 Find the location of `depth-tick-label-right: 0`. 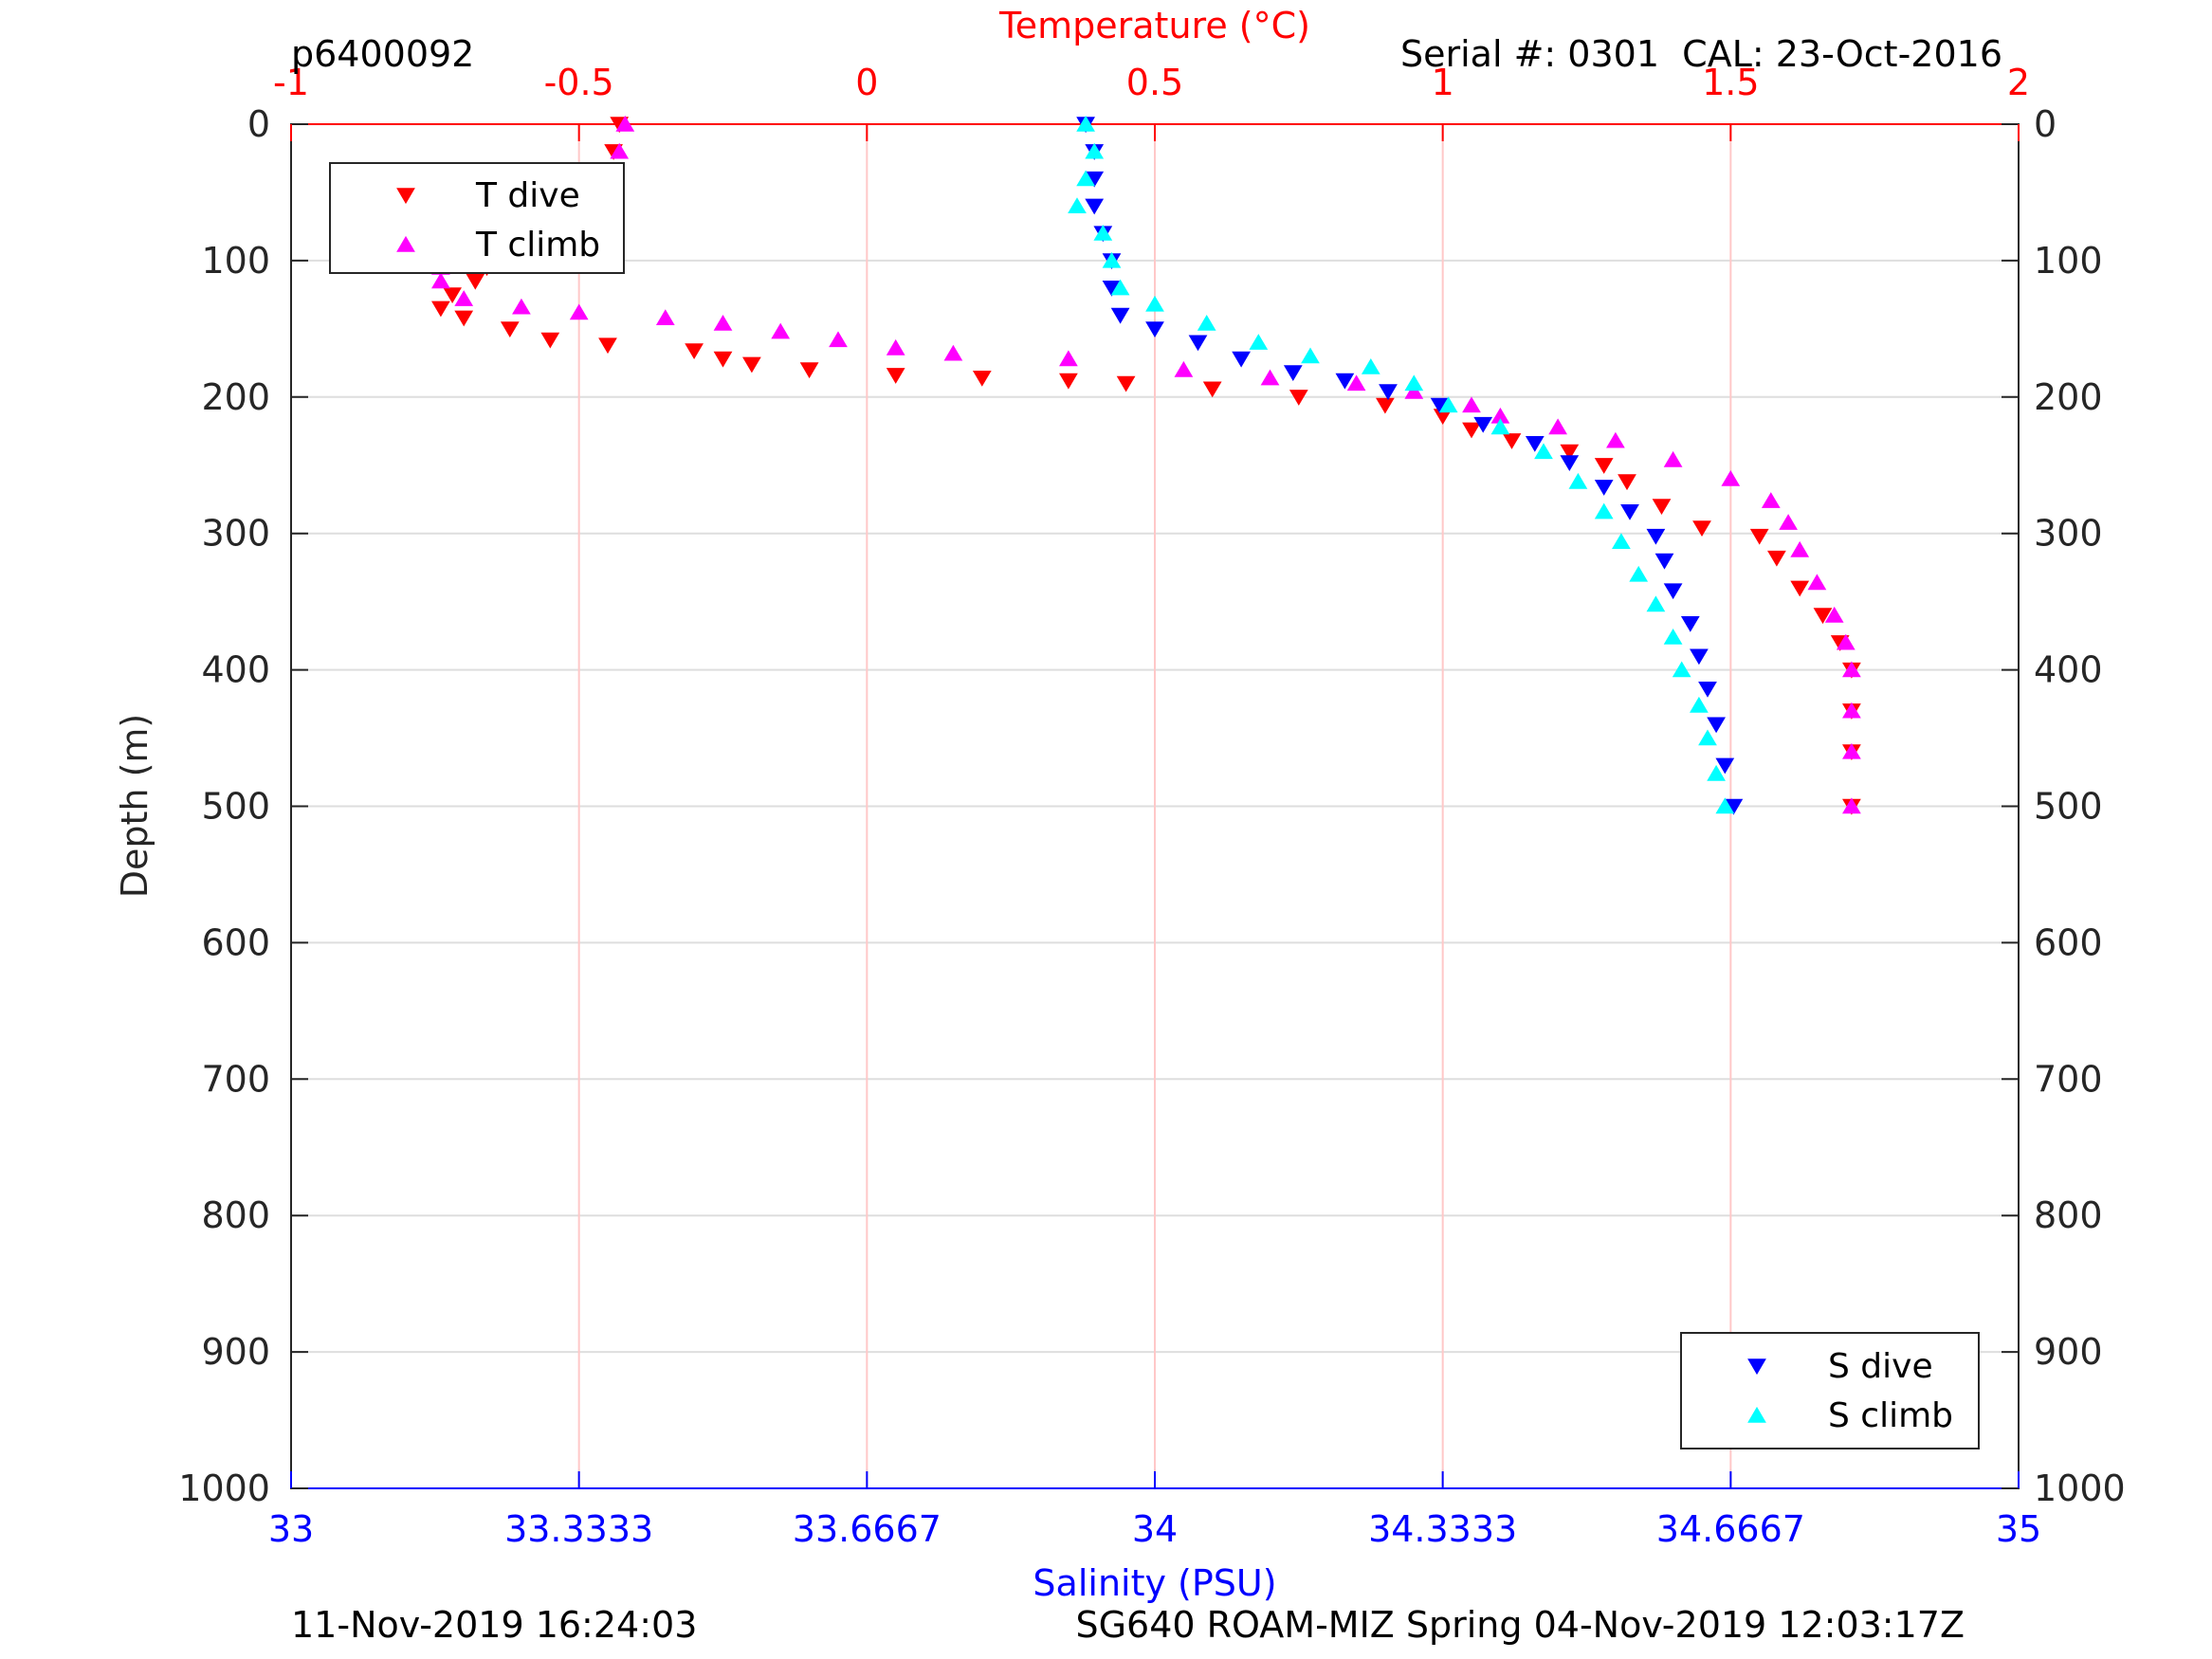

depth-tick-label-right: 0 is located at coordinates (2045, 124).